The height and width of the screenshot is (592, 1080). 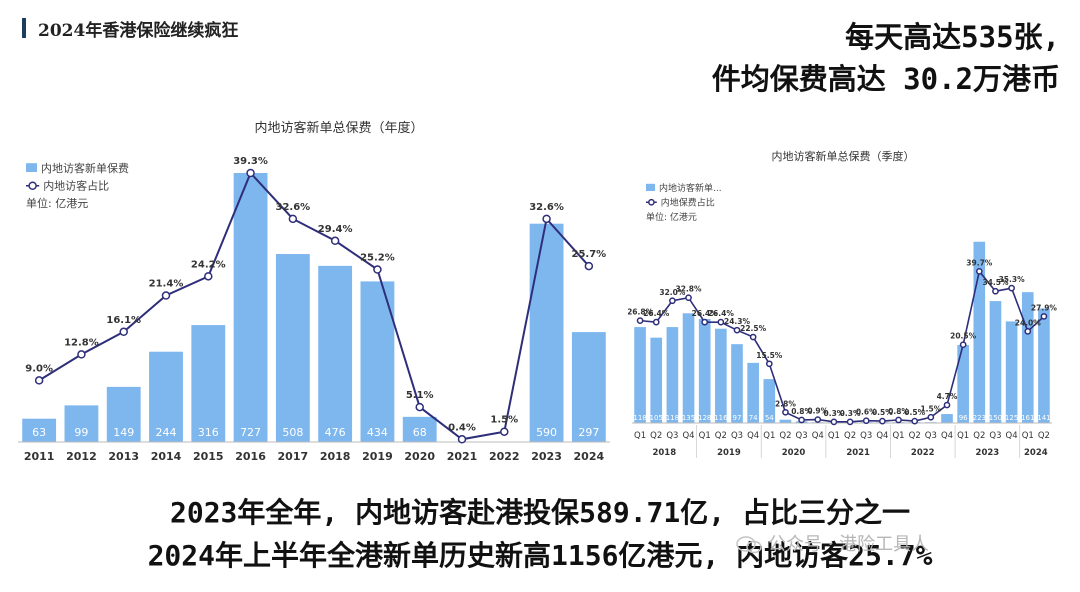 I want to click on bar-value-label-13: 297, so click(x=588, y=432).